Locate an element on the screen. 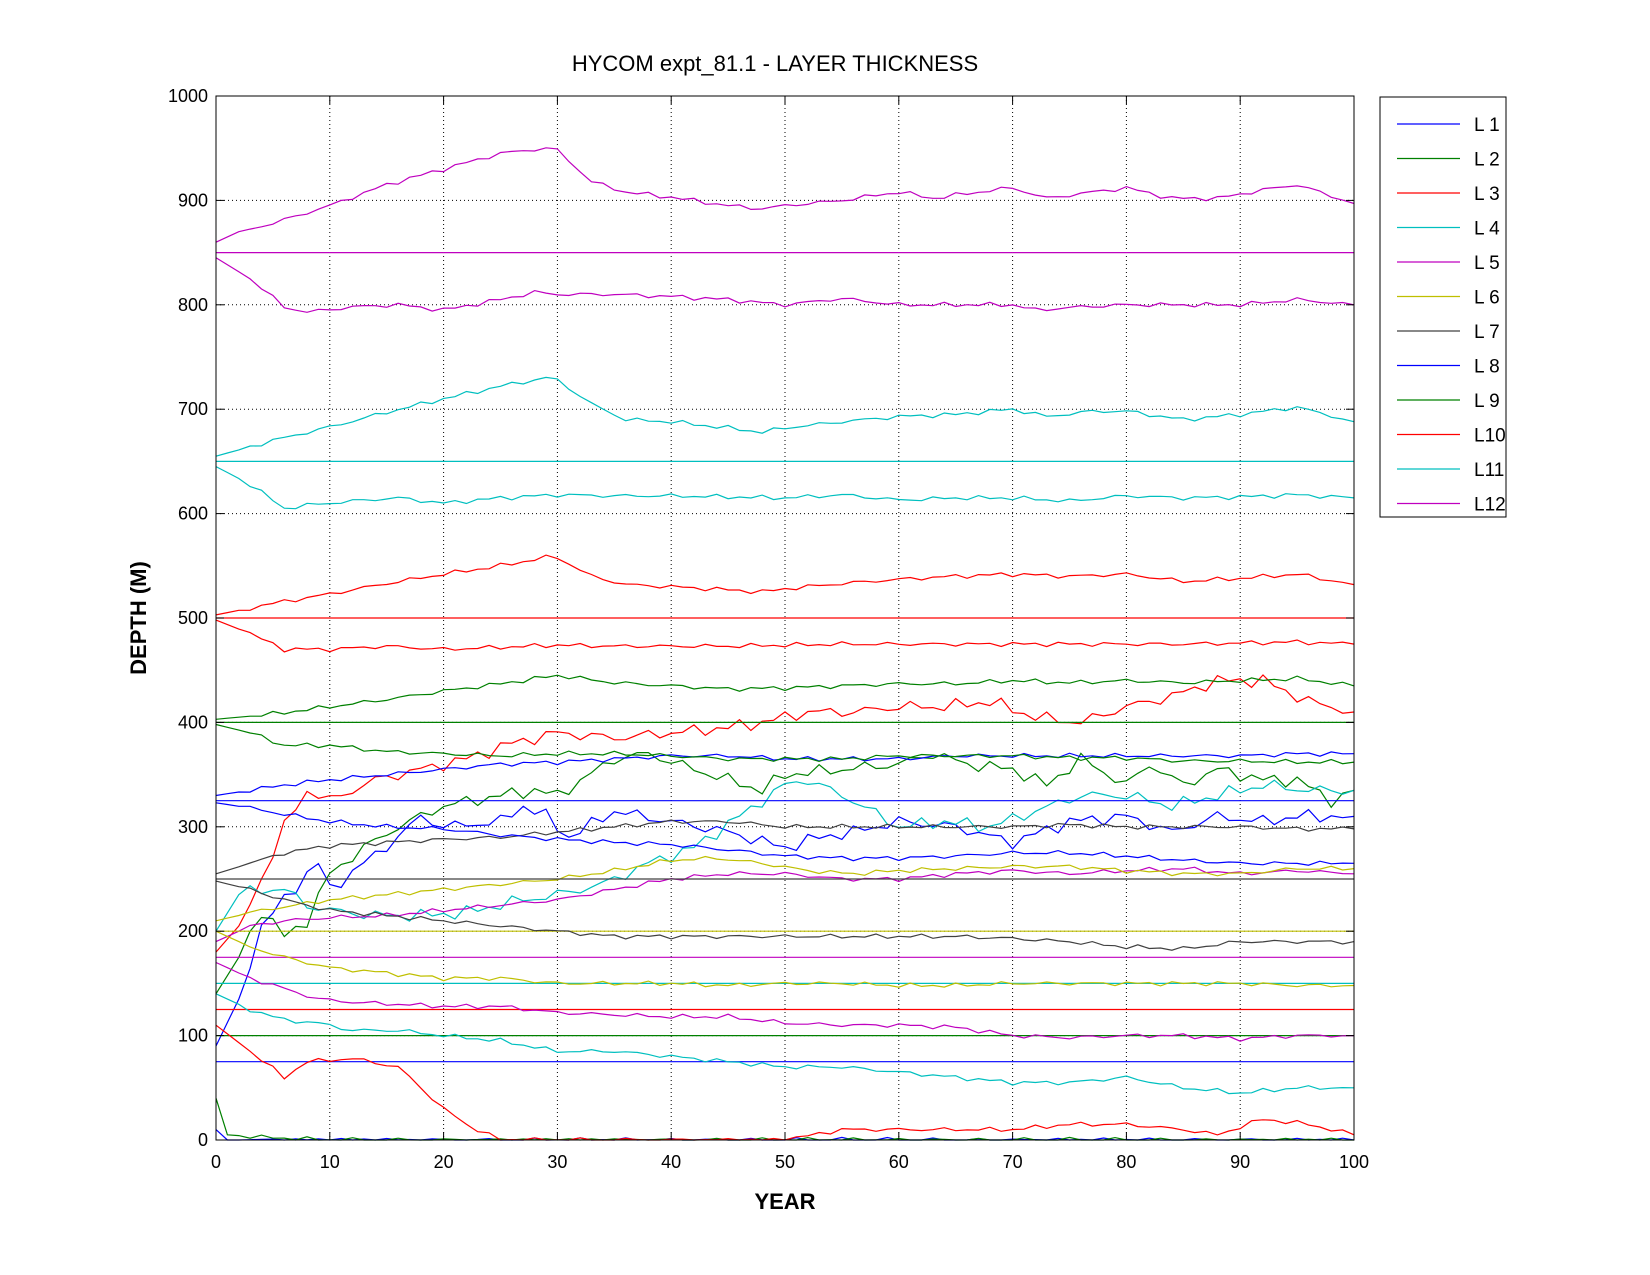 Image resolution: width=1650 pixels, height=1275 pixels. series-l5 is located at coordinates (785, 954).